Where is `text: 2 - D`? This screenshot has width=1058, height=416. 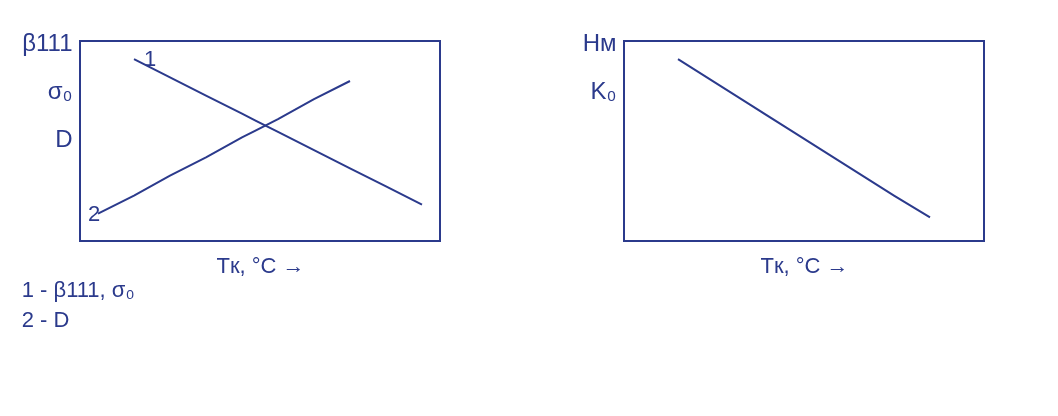
text: 2 - D is located at coordinates (45, 319).